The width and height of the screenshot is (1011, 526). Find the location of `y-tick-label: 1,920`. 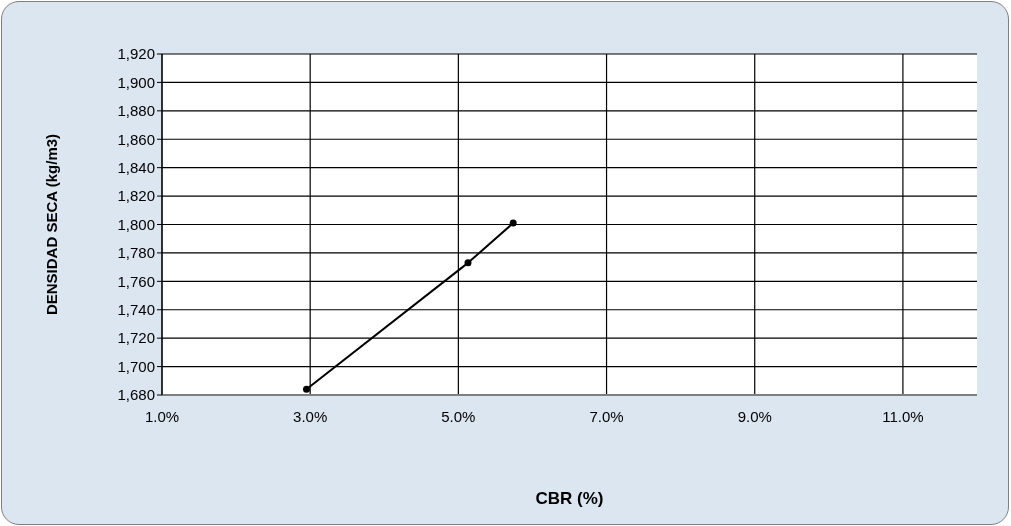

y-tick-label: 1,920 is located at coordinates (136, 54).